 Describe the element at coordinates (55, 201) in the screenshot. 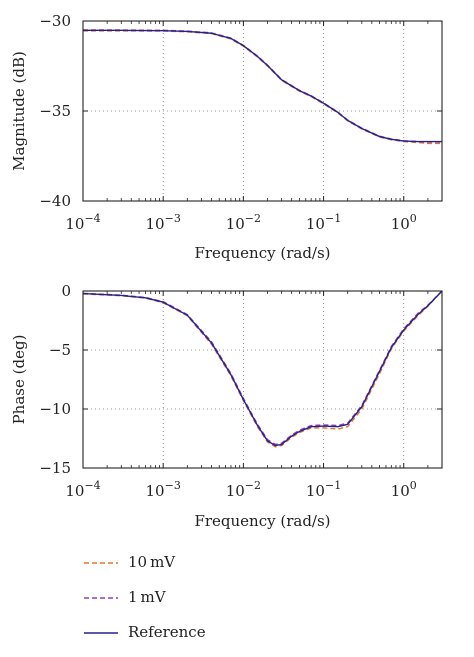

I see `y-tick-label: −40` at that location.